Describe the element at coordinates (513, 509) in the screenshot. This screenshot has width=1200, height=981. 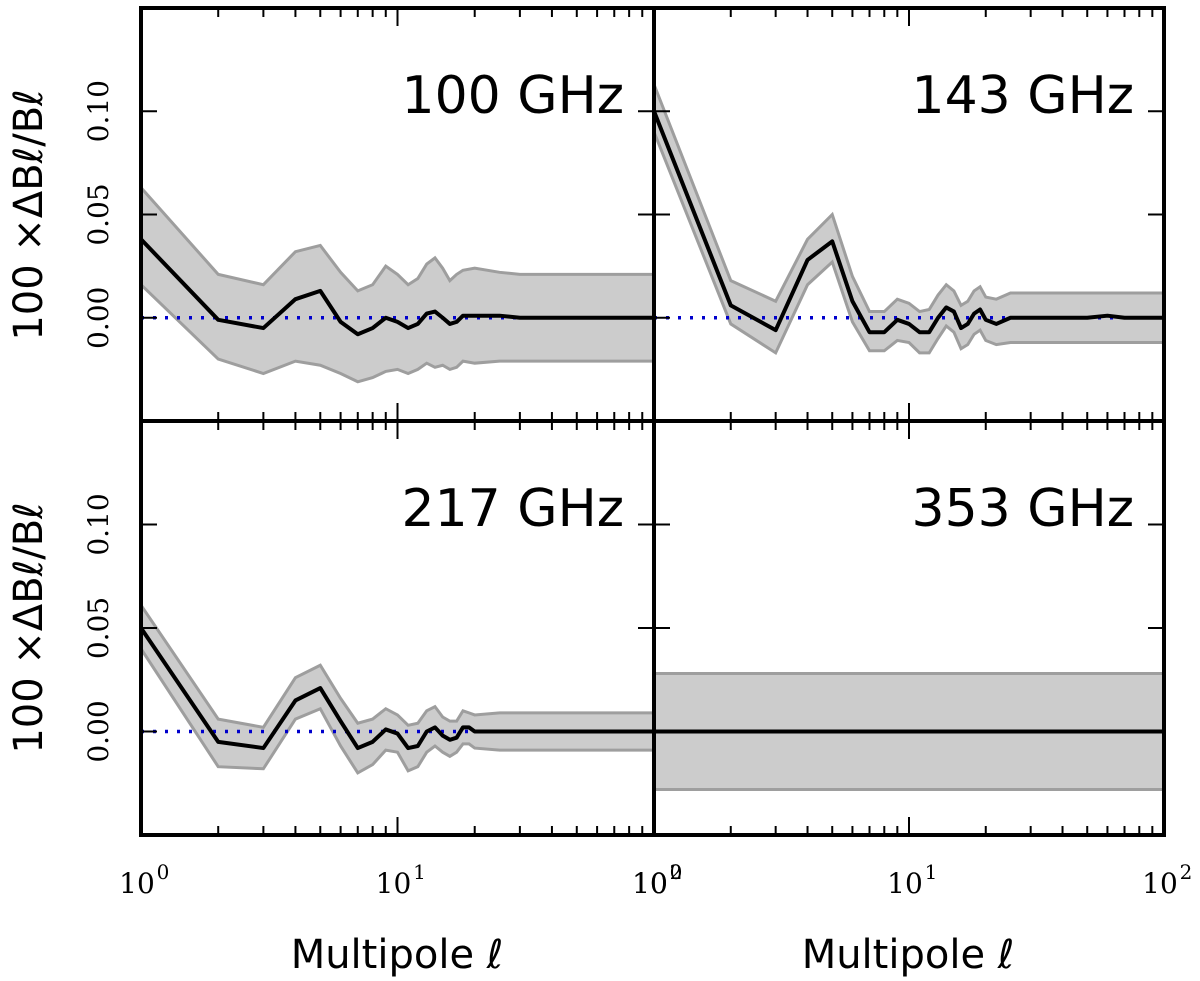
I see `panel-label: 217 GHz` at that location.